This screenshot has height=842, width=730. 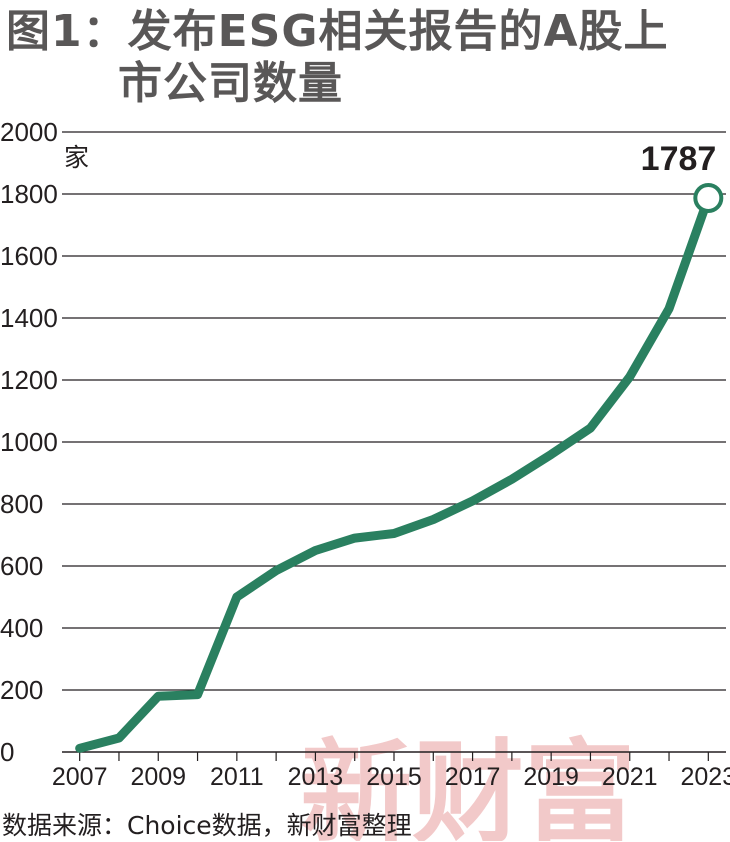 What do you see at coordinates (29, 442) in the screenshot?
I see `y-tick-label: 1000` at bounding box center [29, 442].